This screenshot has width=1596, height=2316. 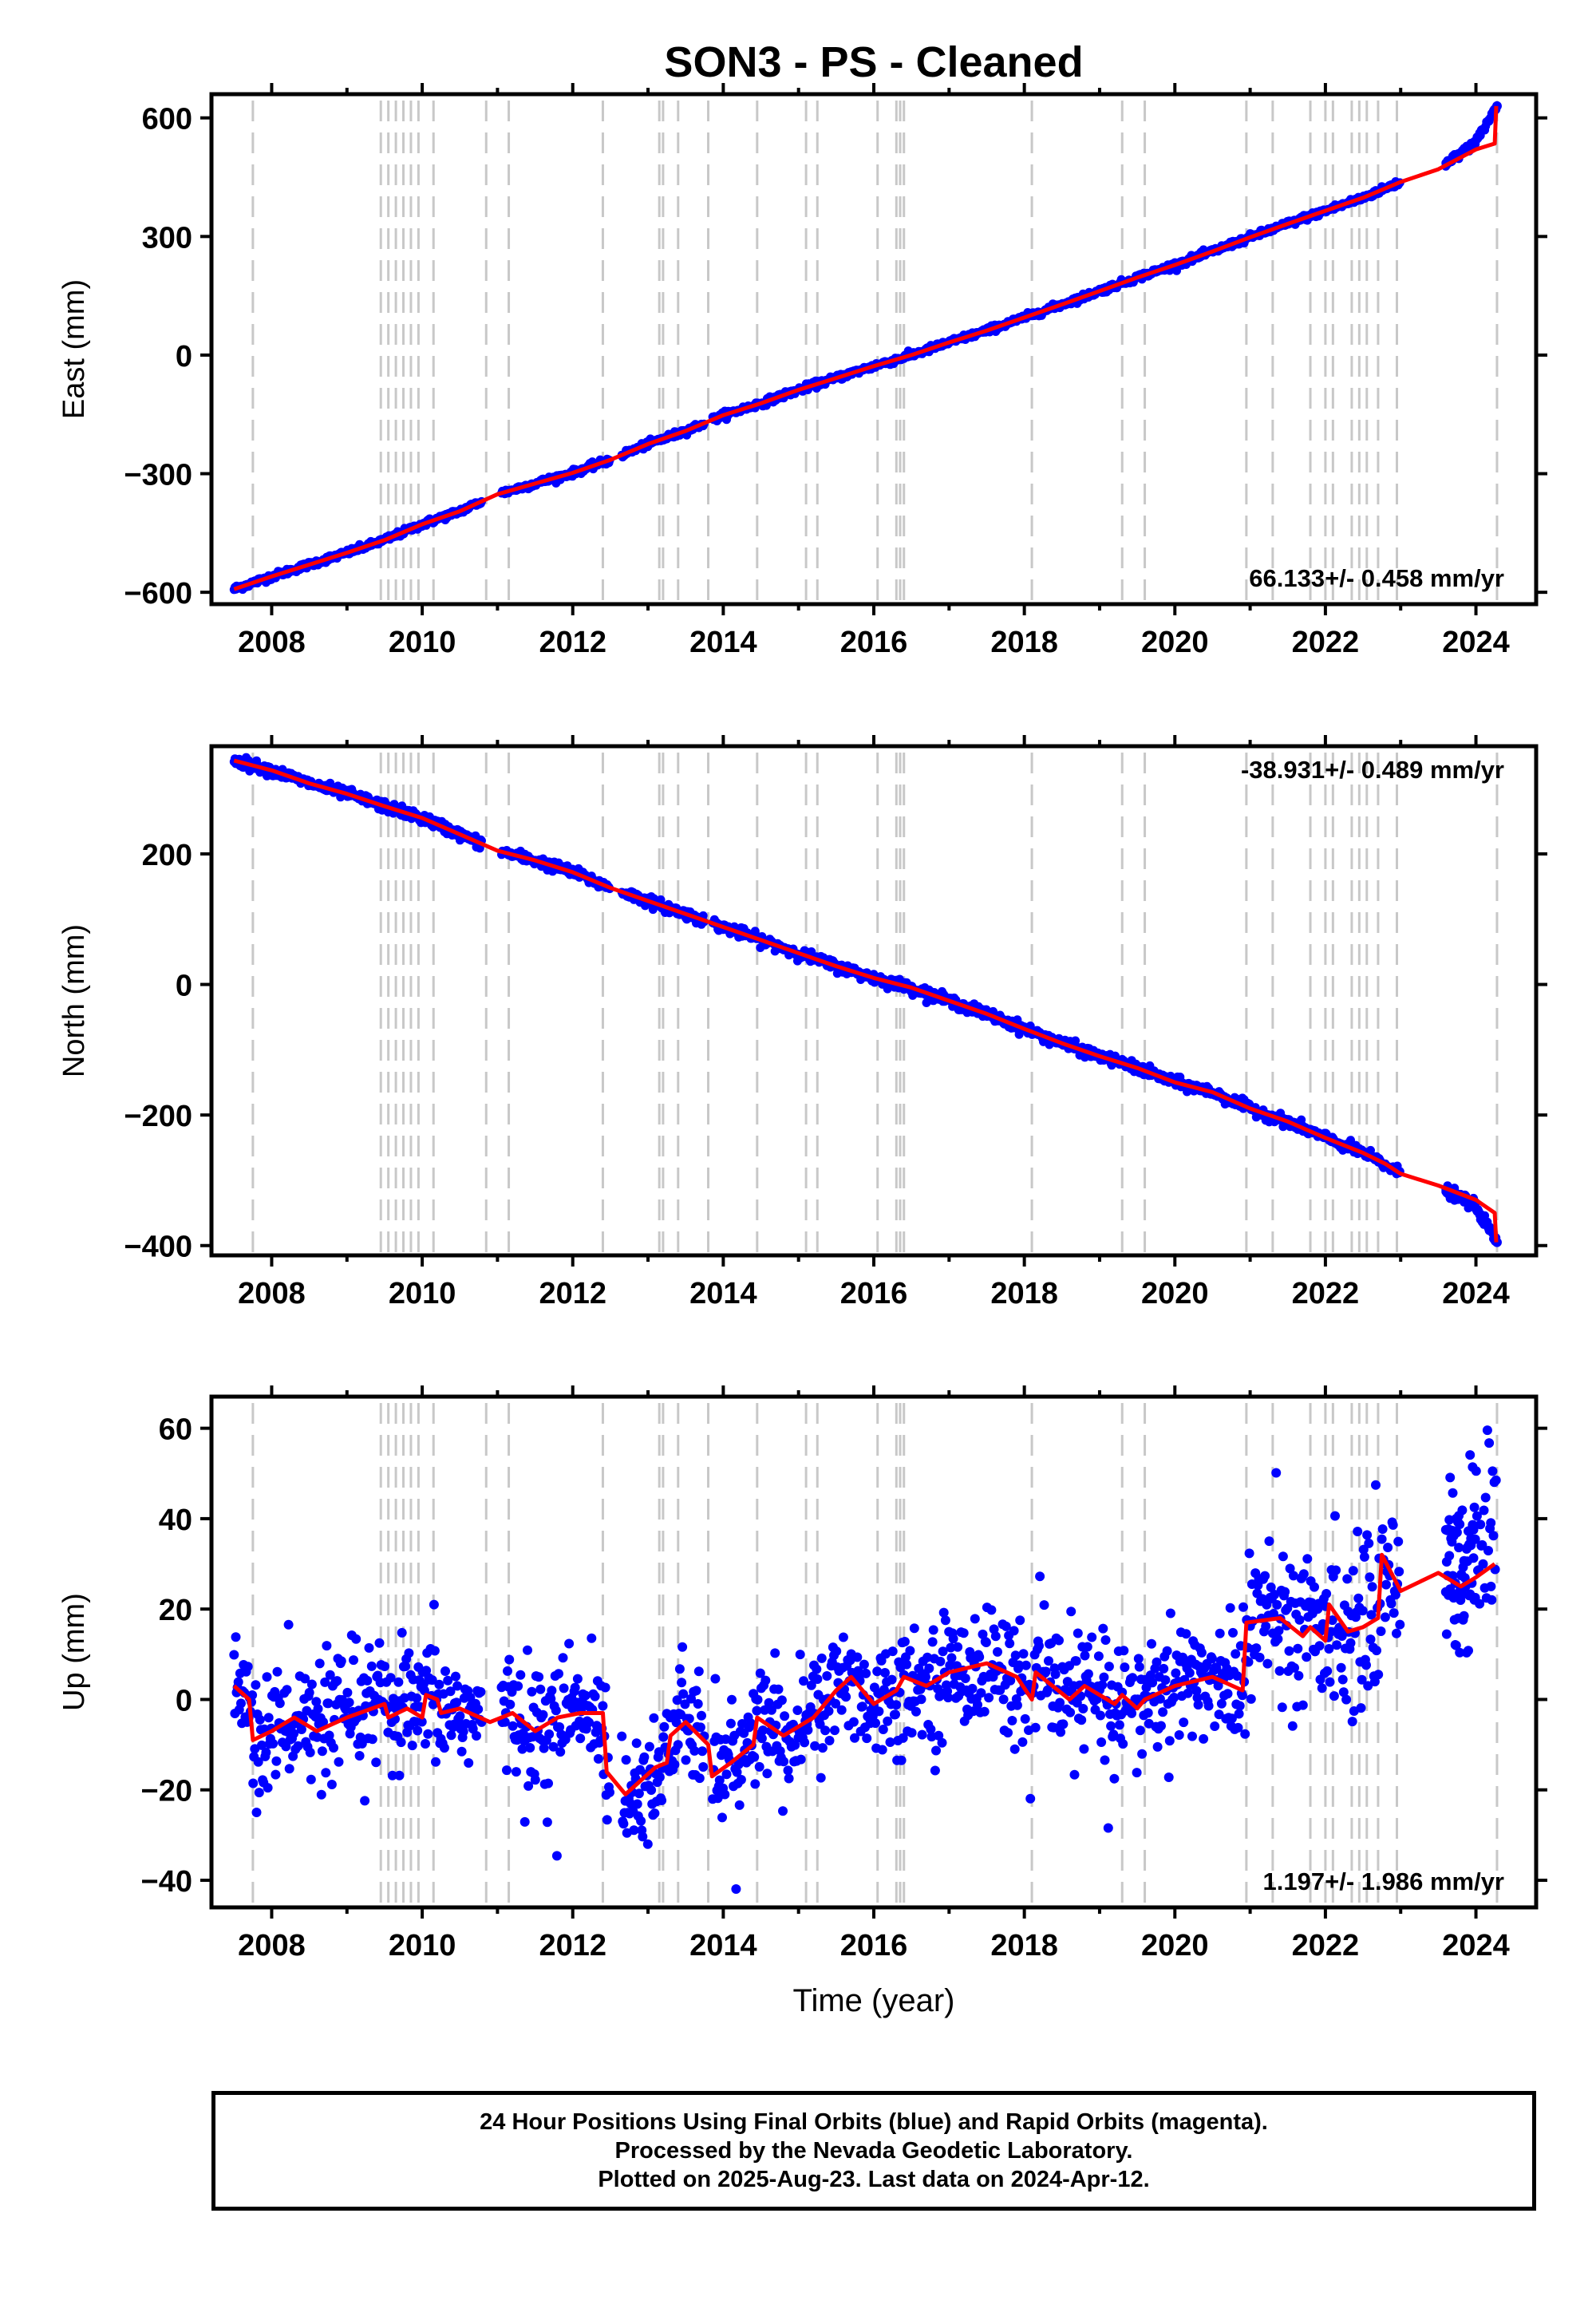 What do you see at coordinates (74, 1001) in the screenshot?
I see `y-axis-label: North (mm)` at bounding box center [74, 1001].